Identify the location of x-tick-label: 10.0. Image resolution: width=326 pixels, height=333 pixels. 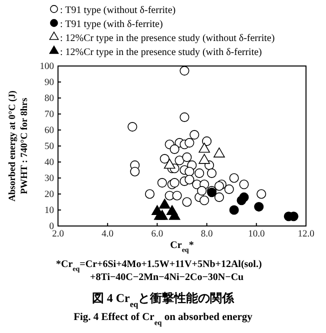
(256, 235).